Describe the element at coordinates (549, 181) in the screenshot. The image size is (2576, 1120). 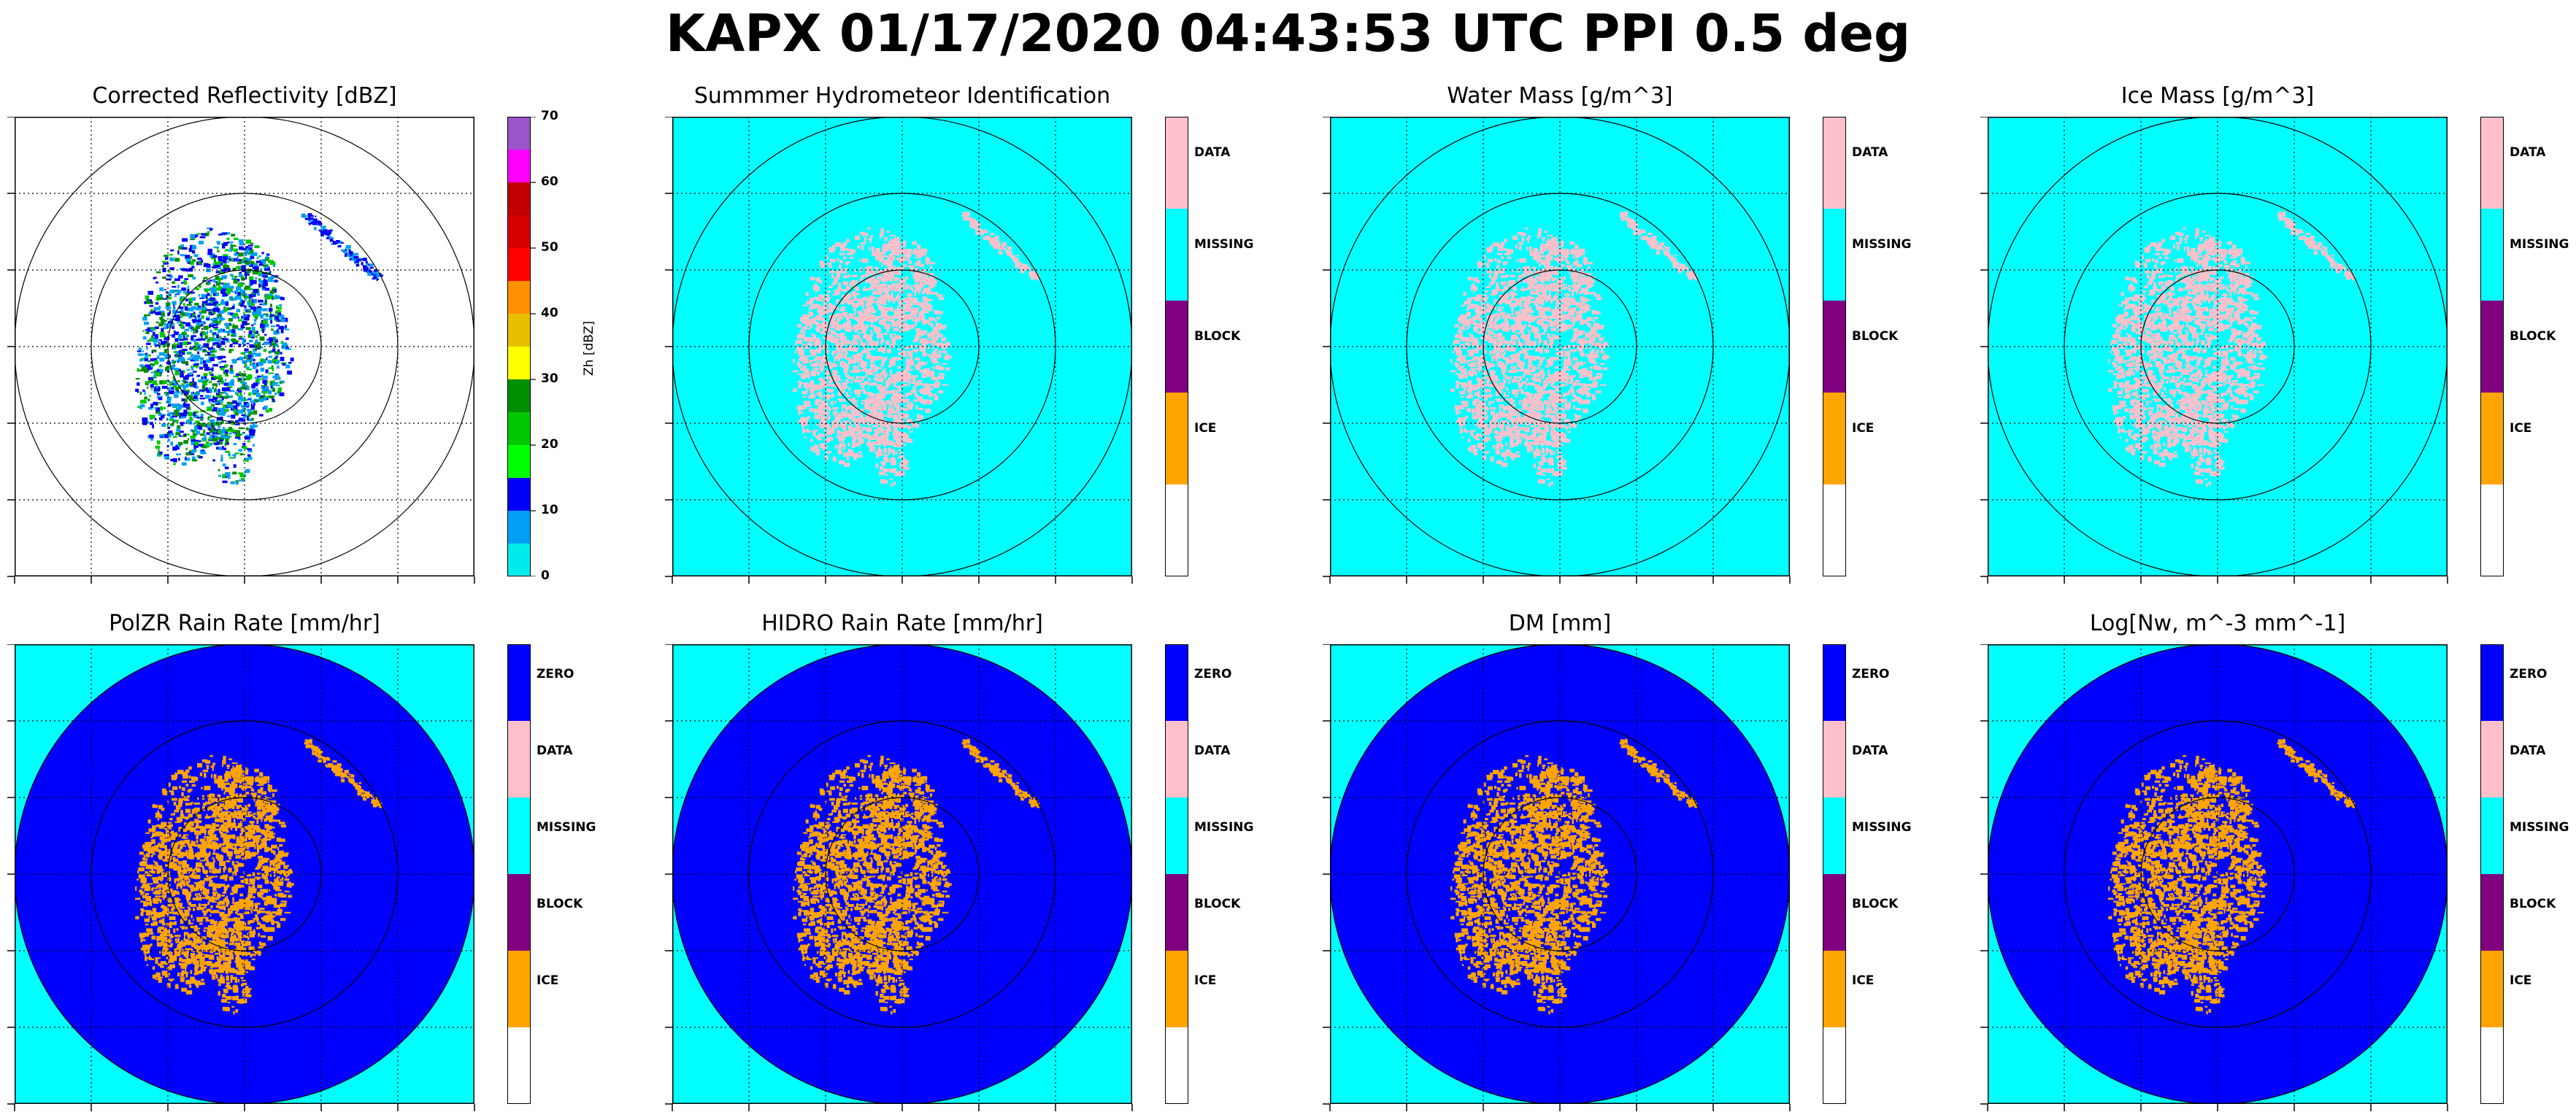
I see `colorbar-tick-label: 60` at that location.